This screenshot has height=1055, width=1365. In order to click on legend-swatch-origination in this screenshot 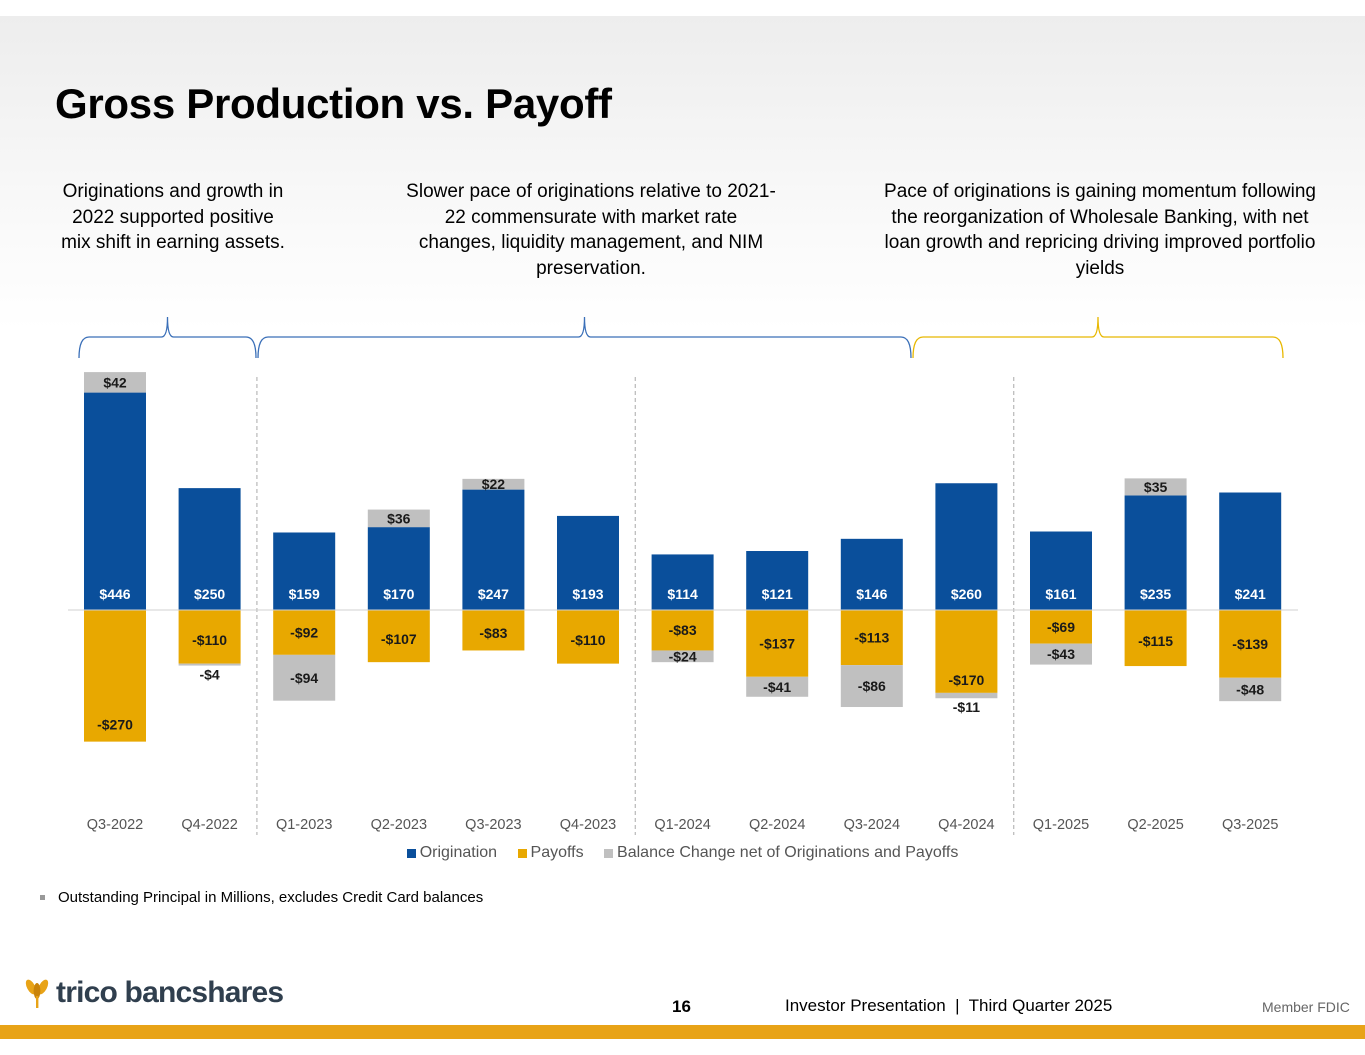, I will do `click(411, 853)`.